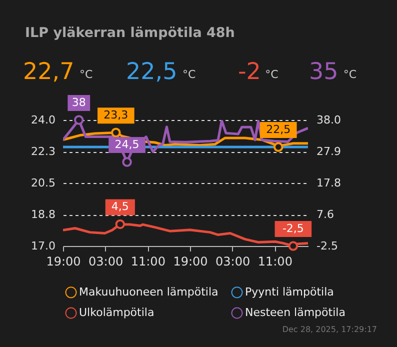 The image size is (397, 347). Describe the element at coordinates (116, 312) in the screenshot. I see `legend-label: Ulkolämpötila` at that location.